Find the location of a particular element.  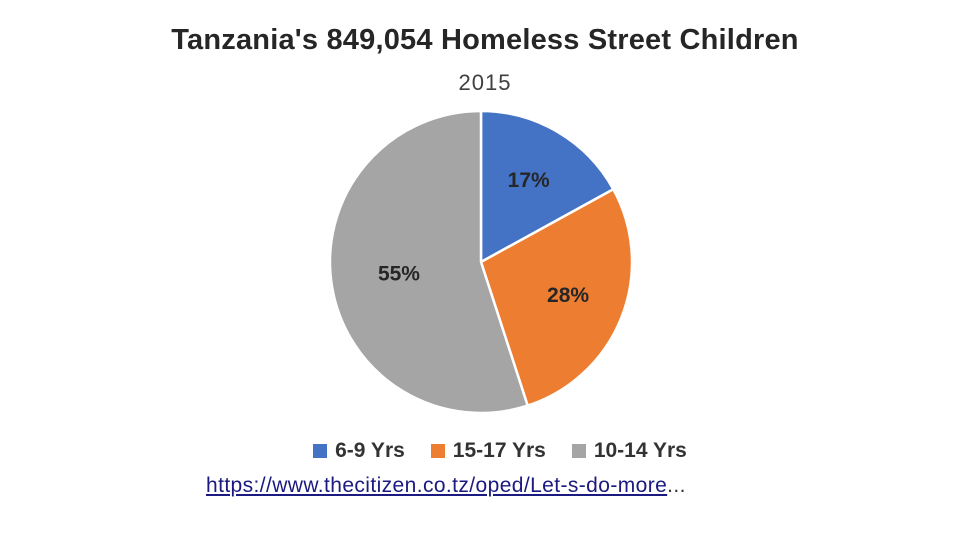

chart-legend: 6-9 Yrs 15-17 Yrs 10-14 Yrs is located at coordinates (480, 451).